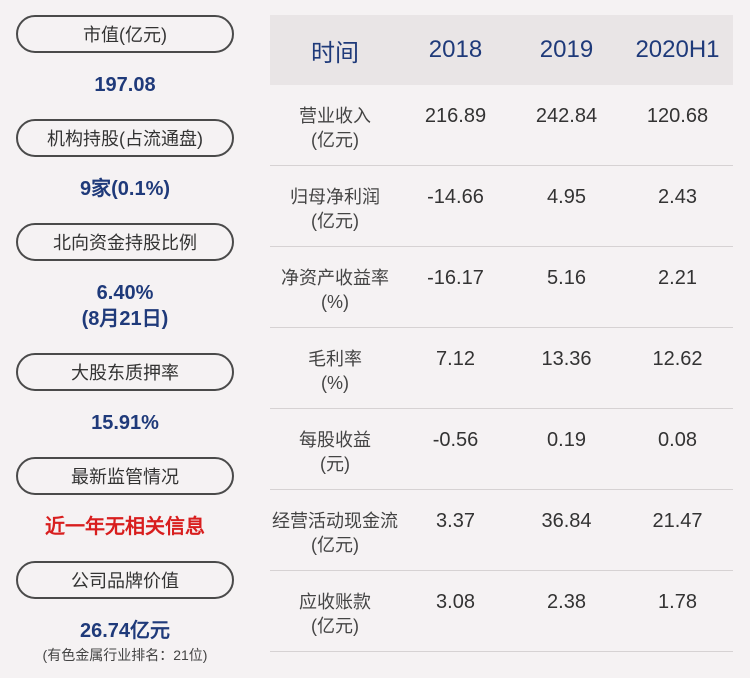 This screenshot has width=750, height=678. I want to click on row-label-name: 毛利率, so click(335, 359).